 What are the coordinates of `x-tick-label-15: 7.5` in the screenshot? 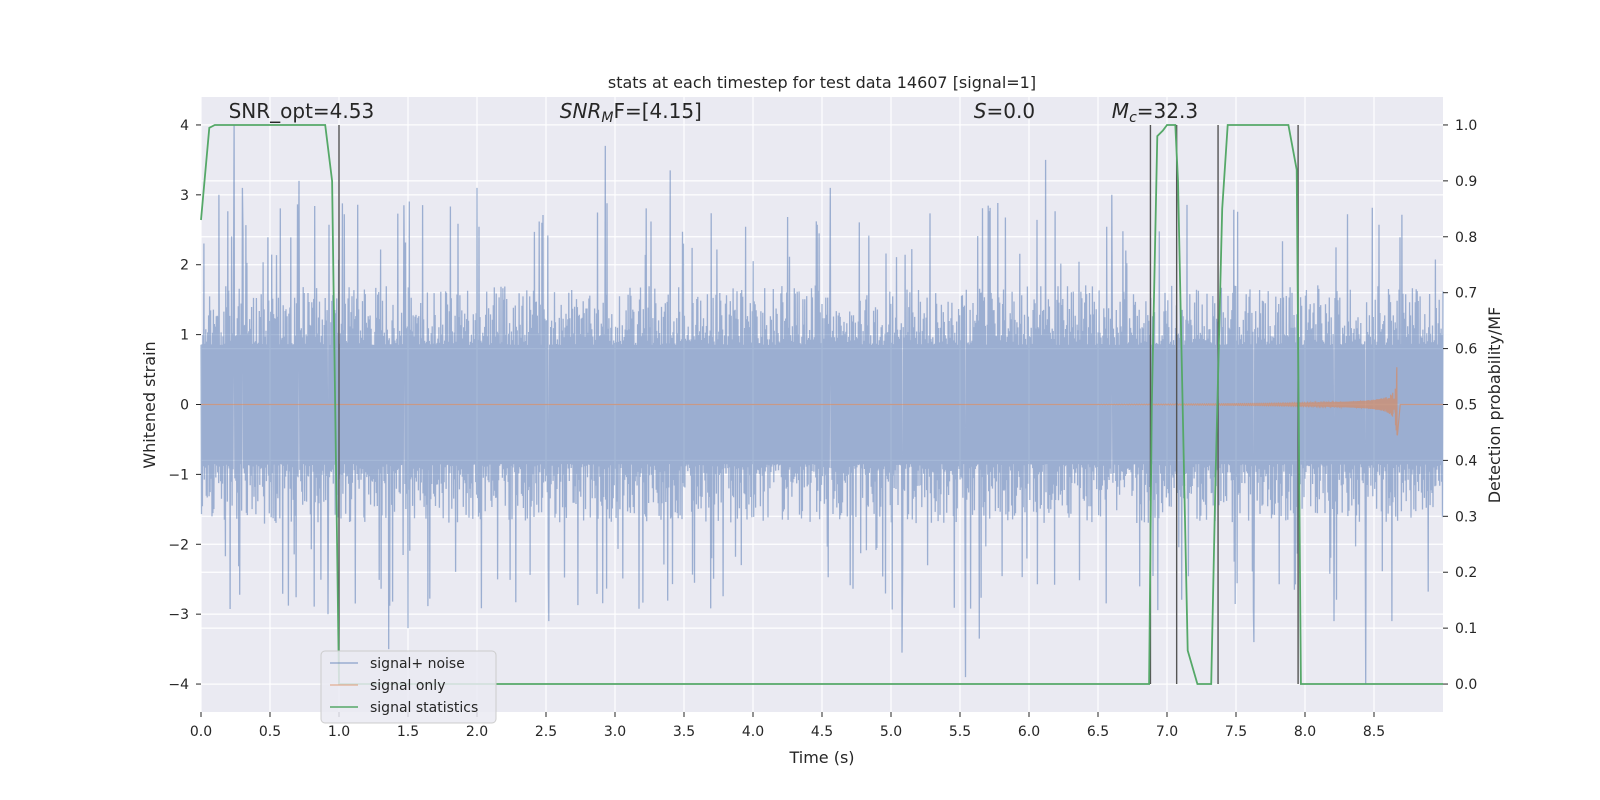 It's located at (1236, 732).